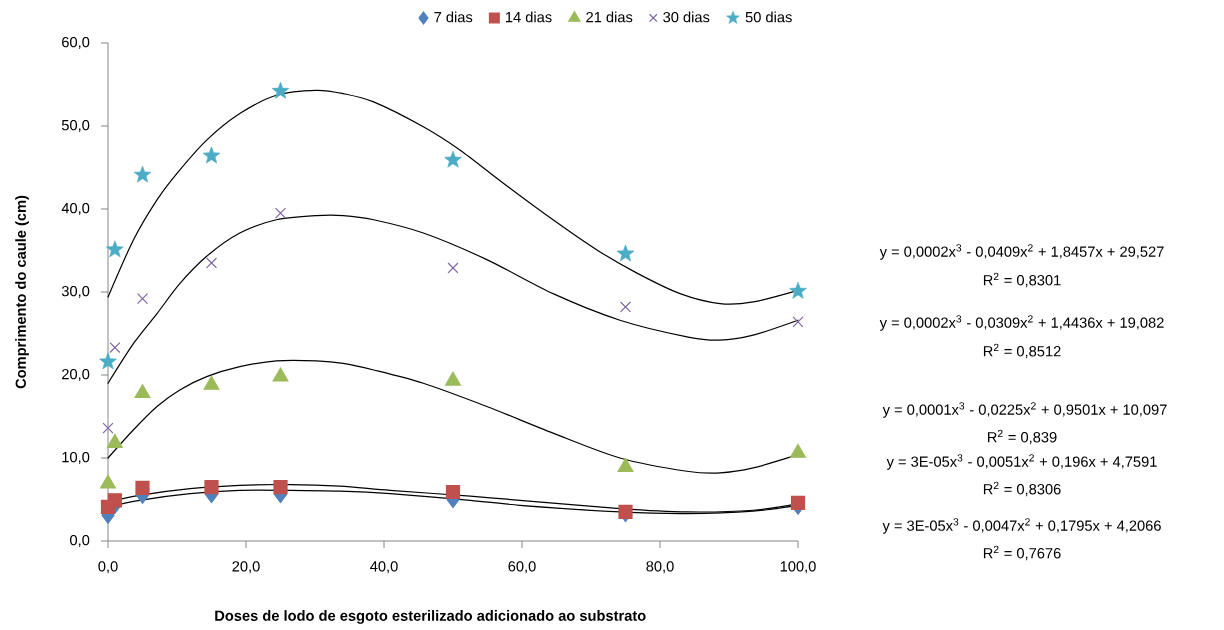 This screenshot has width=1224, height=630. What do you see at coordinates (453, 17) in the screenshot?
I see `legend-label: 7 dias` at bounding box center [453, 17].